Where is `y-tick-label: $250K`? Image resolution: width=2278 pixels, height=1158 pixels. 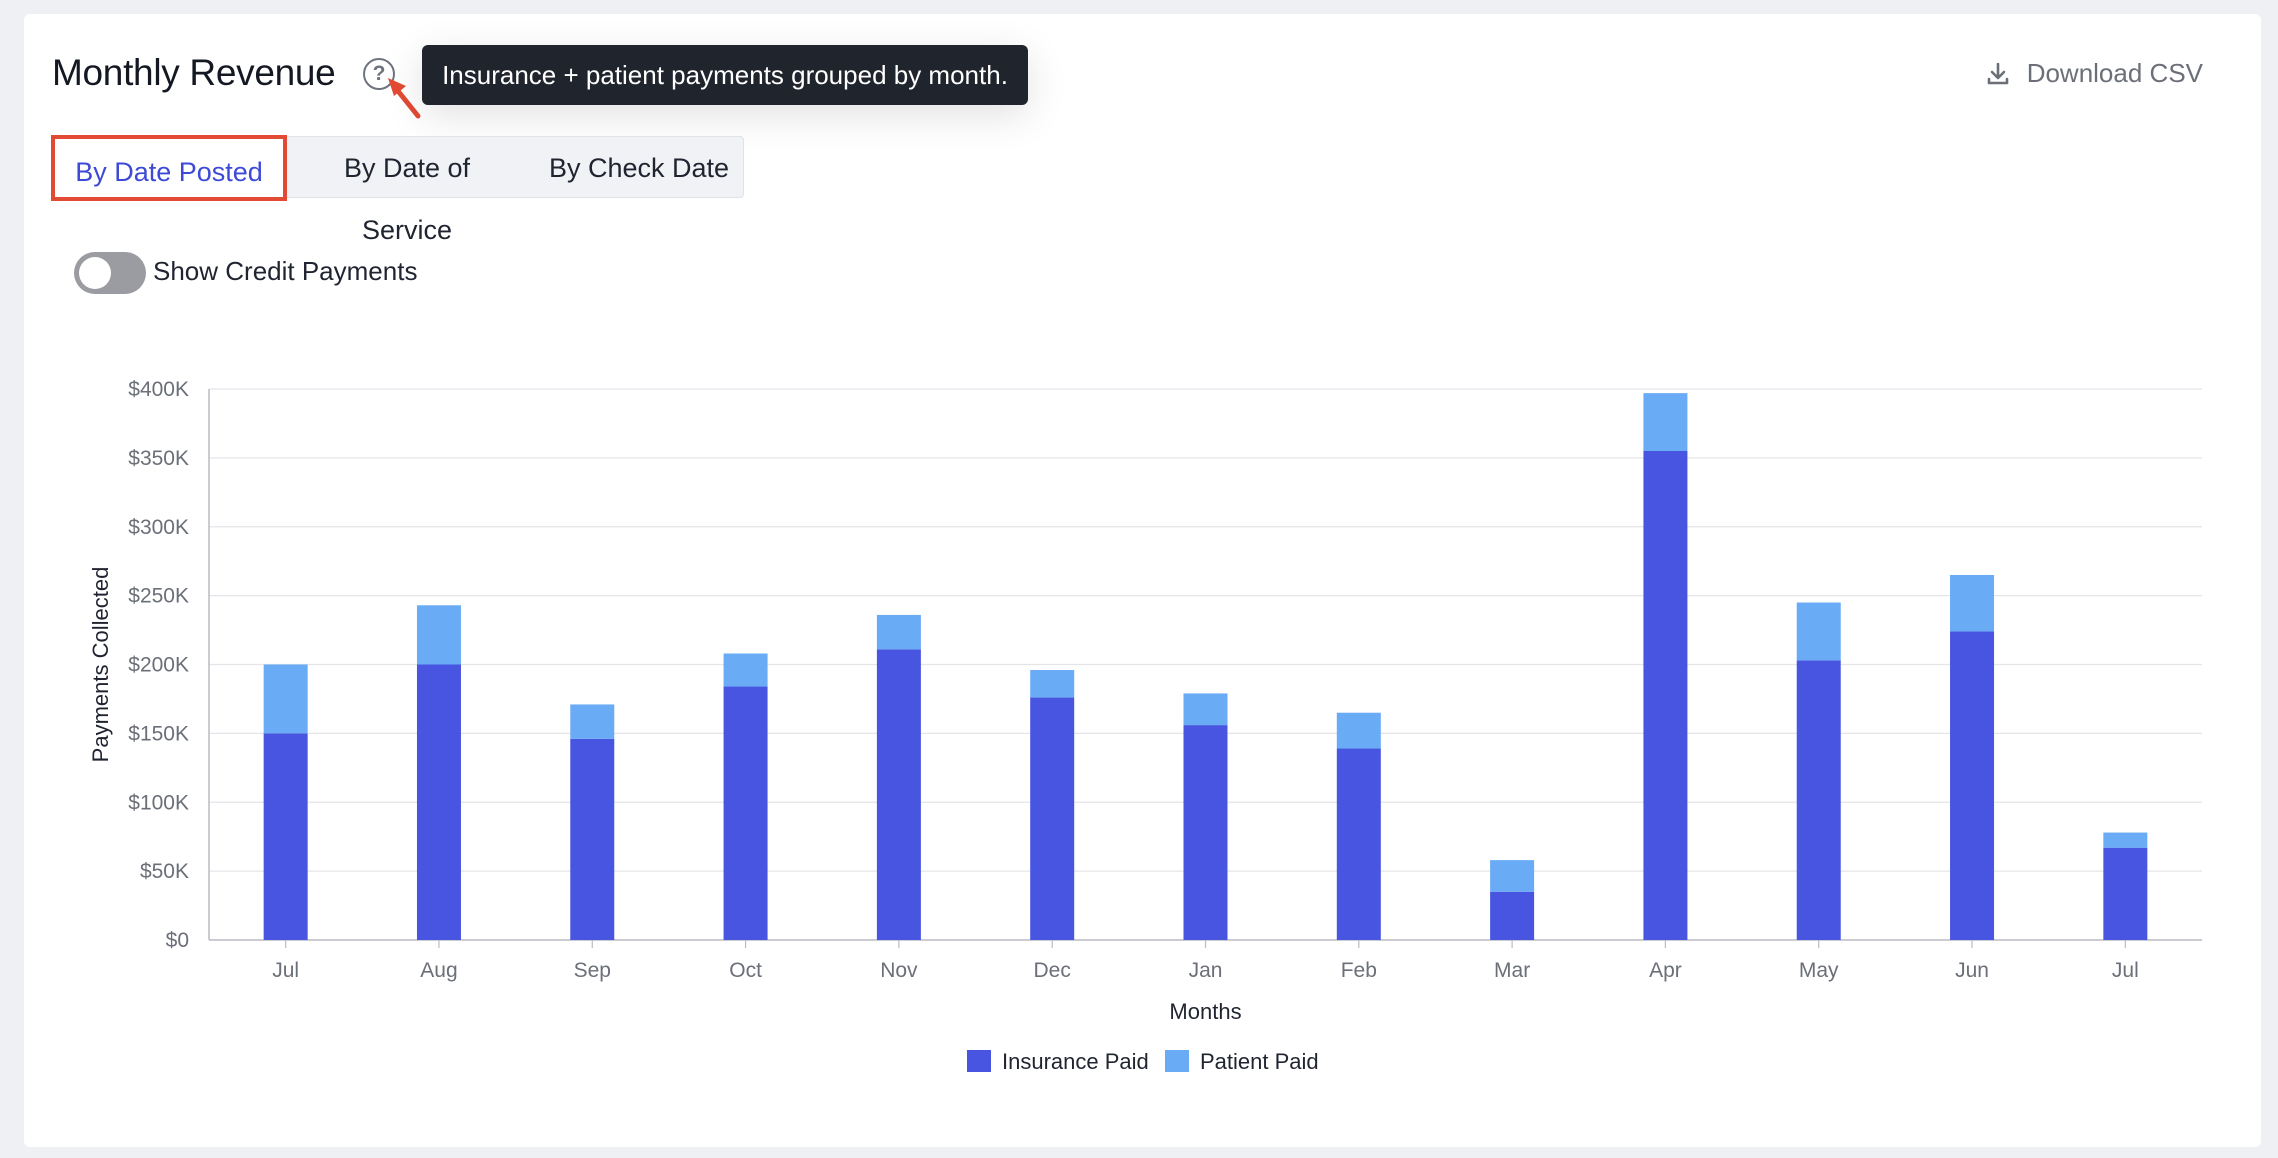
y-tick-label: $250K is located at coordinates (158, 596).